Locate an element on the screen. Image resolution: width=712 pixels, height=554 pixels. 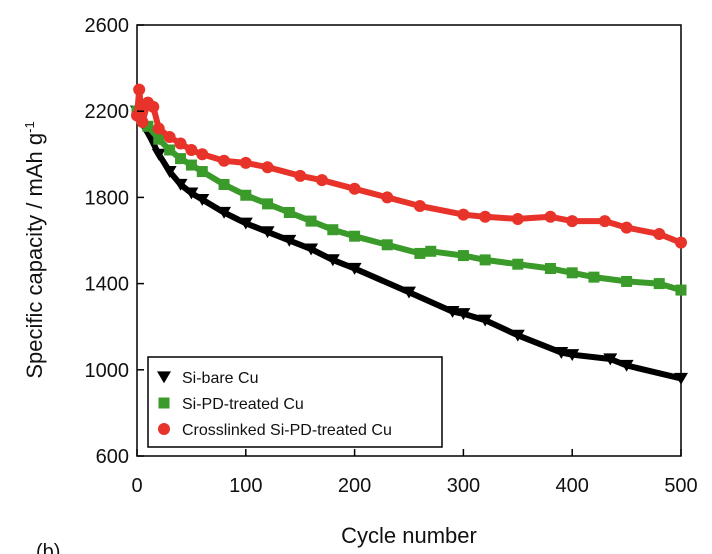
y-axis-title: Specific capacity / mAh g-1 is located at coordinates (34, 249).